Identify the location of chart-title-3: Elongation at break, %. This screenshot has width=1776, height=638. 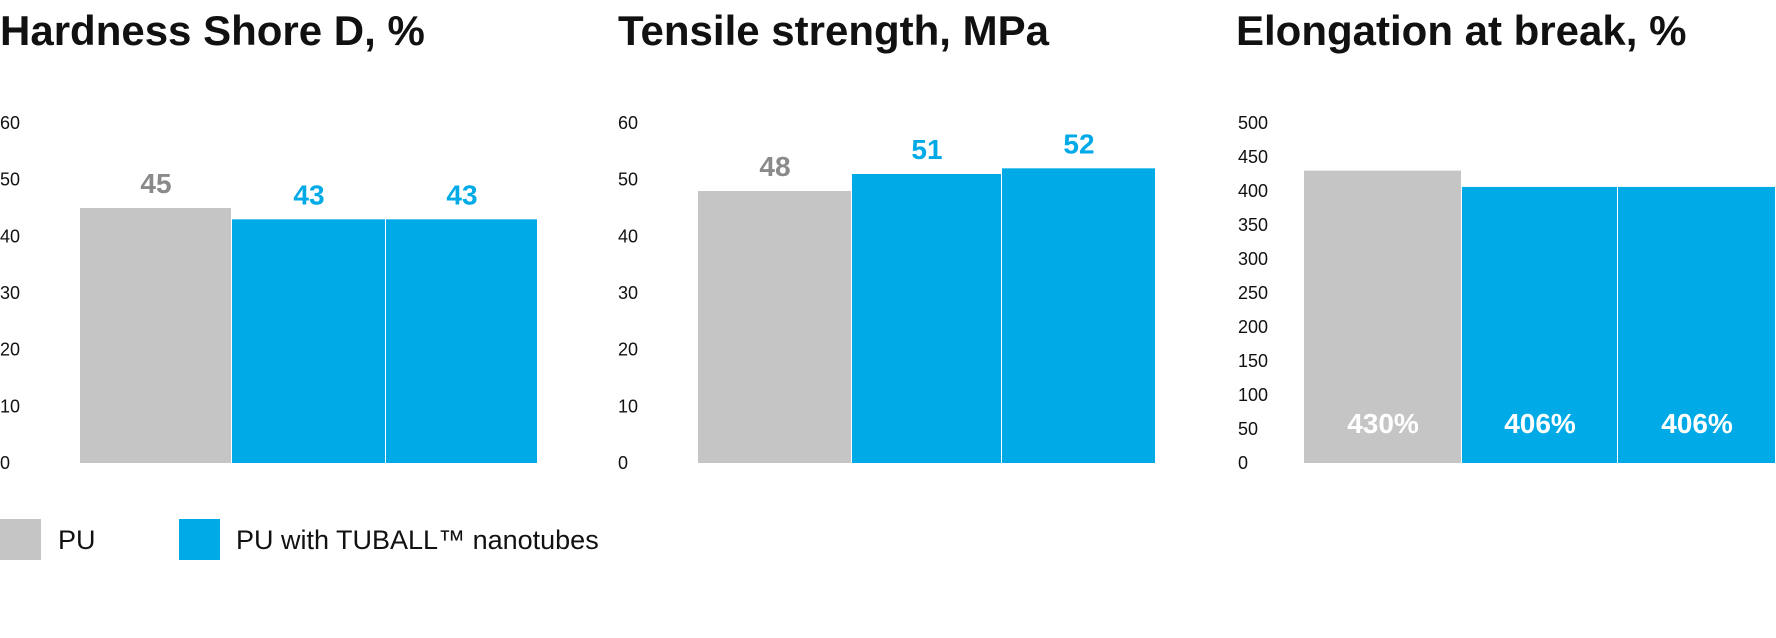
(1461, 30).